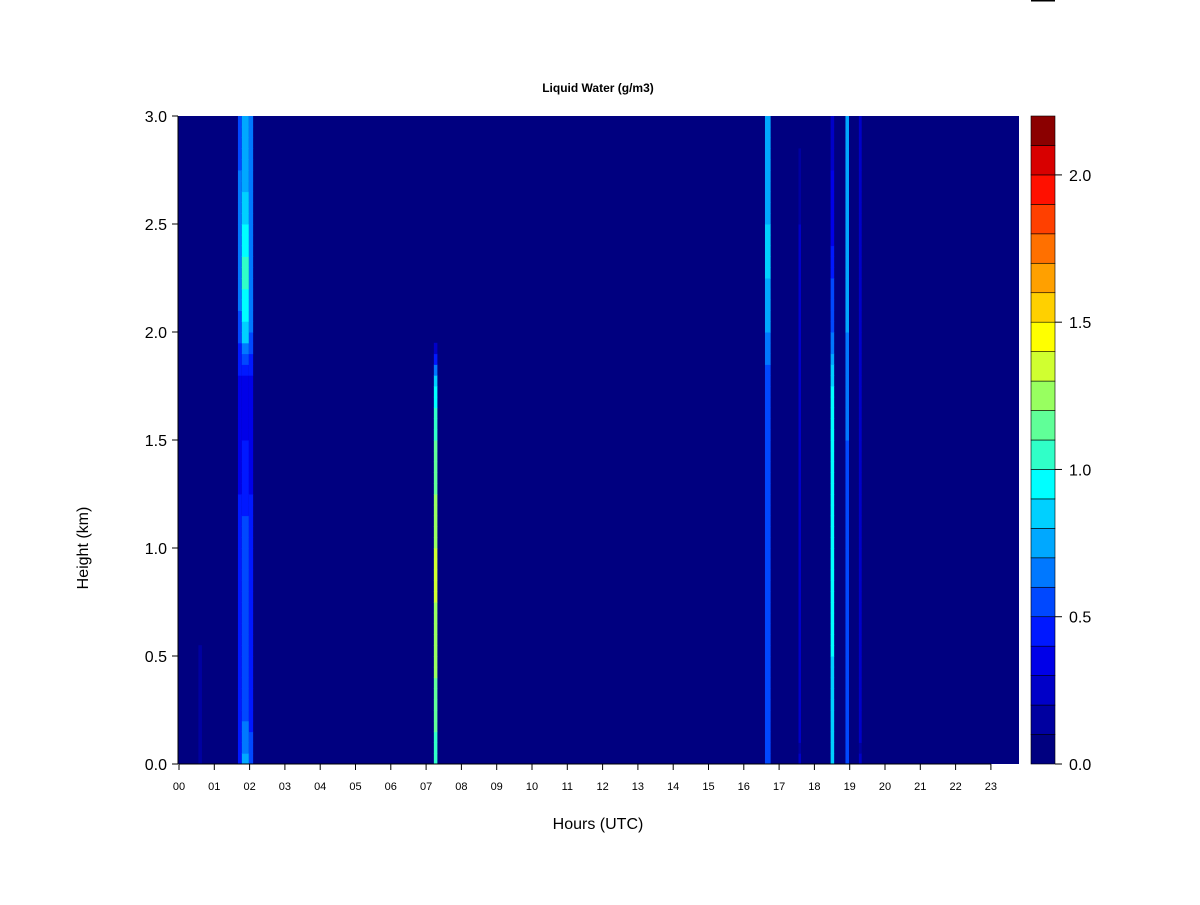  I want to click on x-tick-label: 05, so click(355, 787).